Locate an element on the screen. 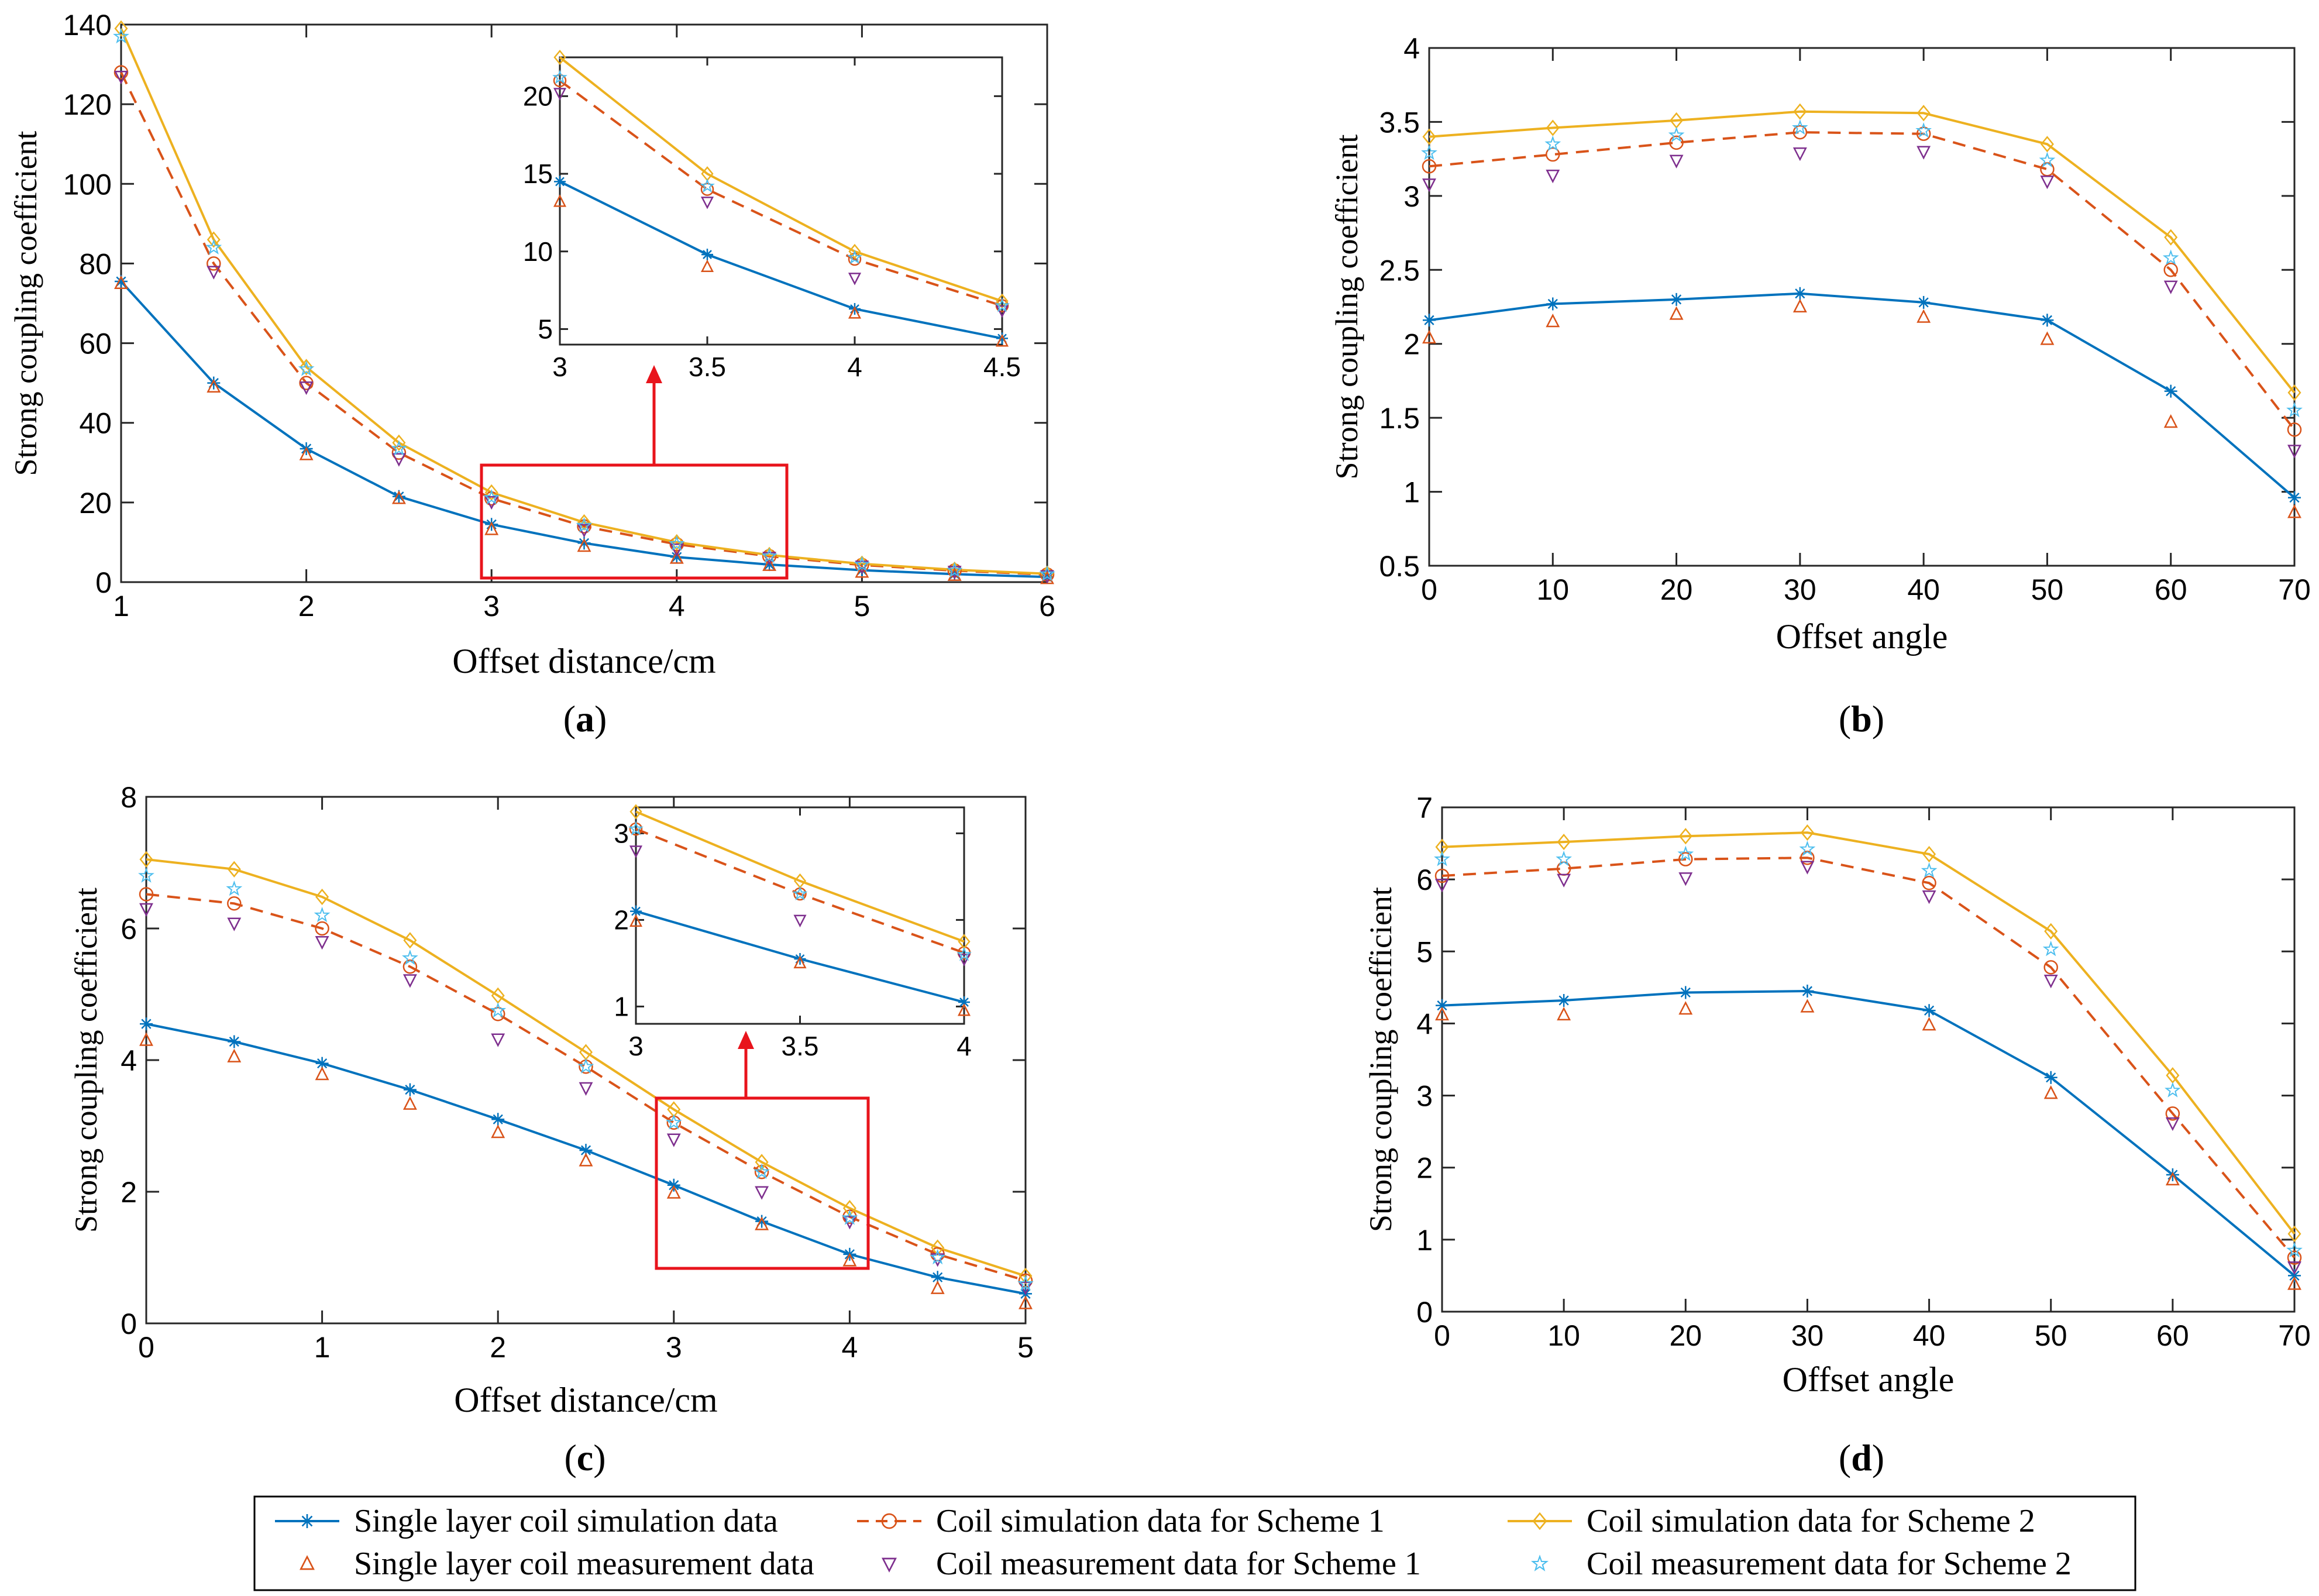 This screenshot has height=1596, width=2319. panel-d-xlabel: Offset angle is located at coordinates (1869, 1379).